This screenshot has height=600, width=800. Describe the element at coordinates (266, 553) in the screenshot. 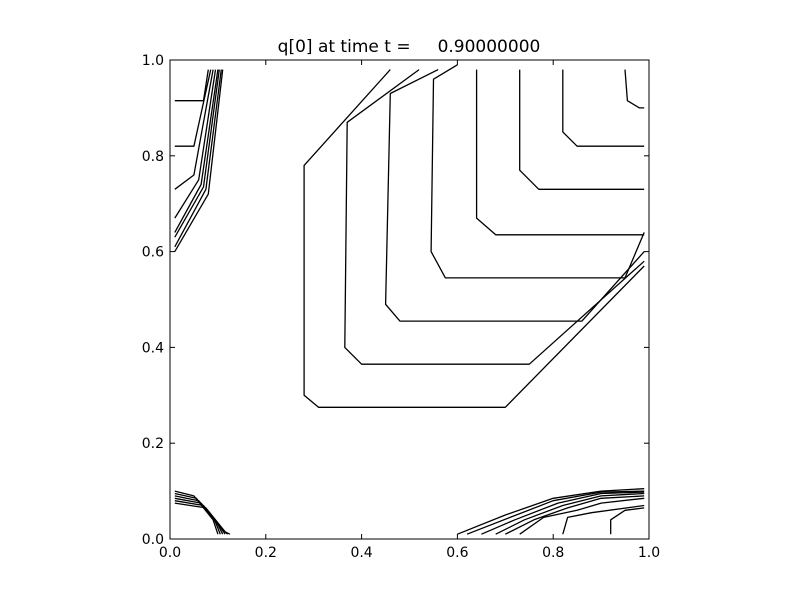

I see `x-tick-label: 0.2` at that location.